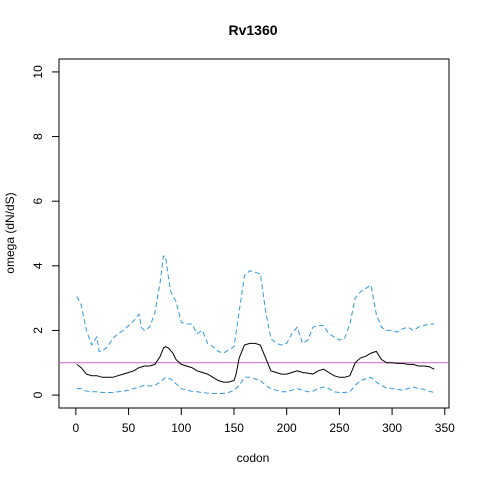 Image resolution: width=480 pixels, height=480 pixels. What do you see at coordinates (45, 231) in the screenshot?
I see `y-axis: 0 2 4 6 8 10` at bounding box center [45, 231].